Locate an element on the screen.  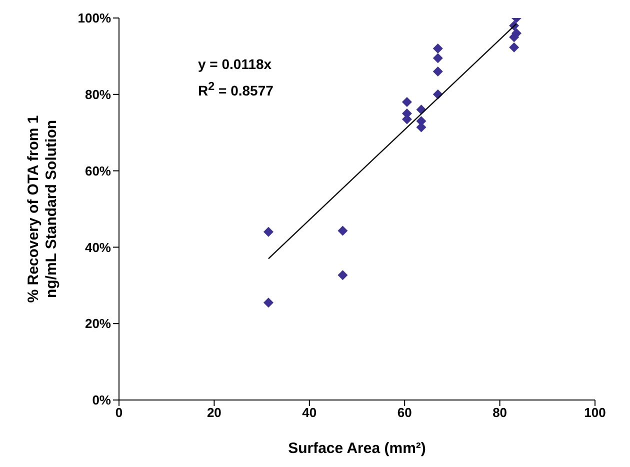
x-tick-label: 100 is located at coordinates (595, 412).